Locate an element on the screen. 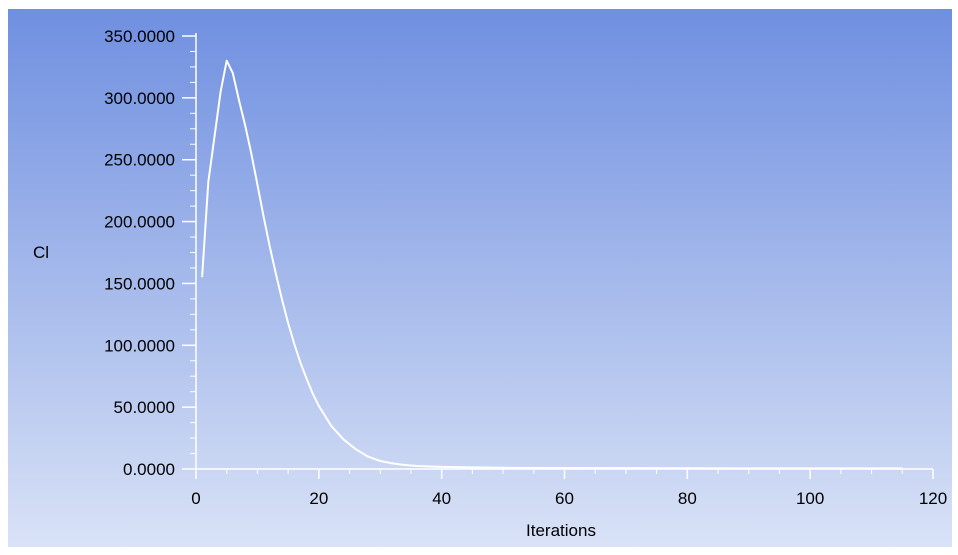 The image size is (958, 555). y-tick-label: 300.0000 is located at coordinates (139, 98).